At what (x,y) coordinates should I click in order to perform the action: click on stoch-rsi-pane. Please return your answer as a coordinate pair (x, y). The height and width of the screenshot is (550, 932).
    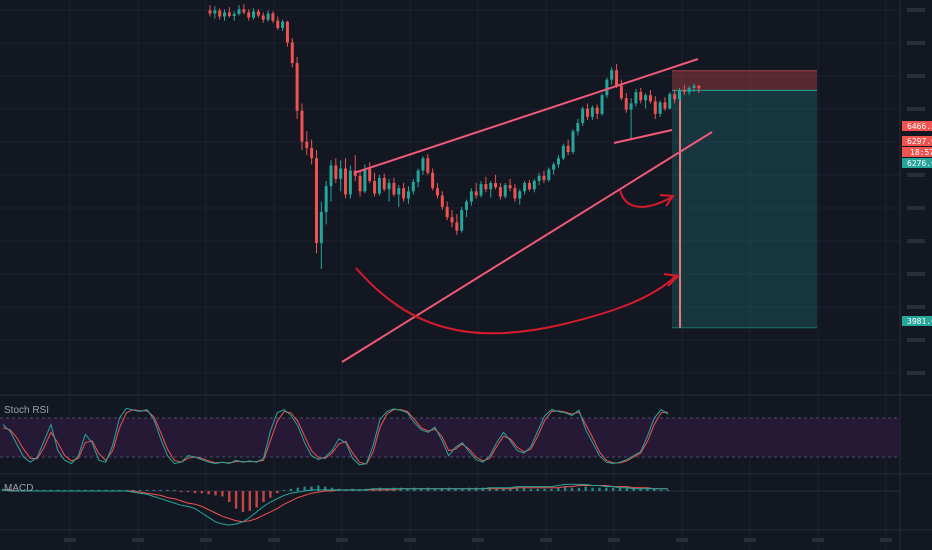
    Looking at the image, I should click on (450, 436).